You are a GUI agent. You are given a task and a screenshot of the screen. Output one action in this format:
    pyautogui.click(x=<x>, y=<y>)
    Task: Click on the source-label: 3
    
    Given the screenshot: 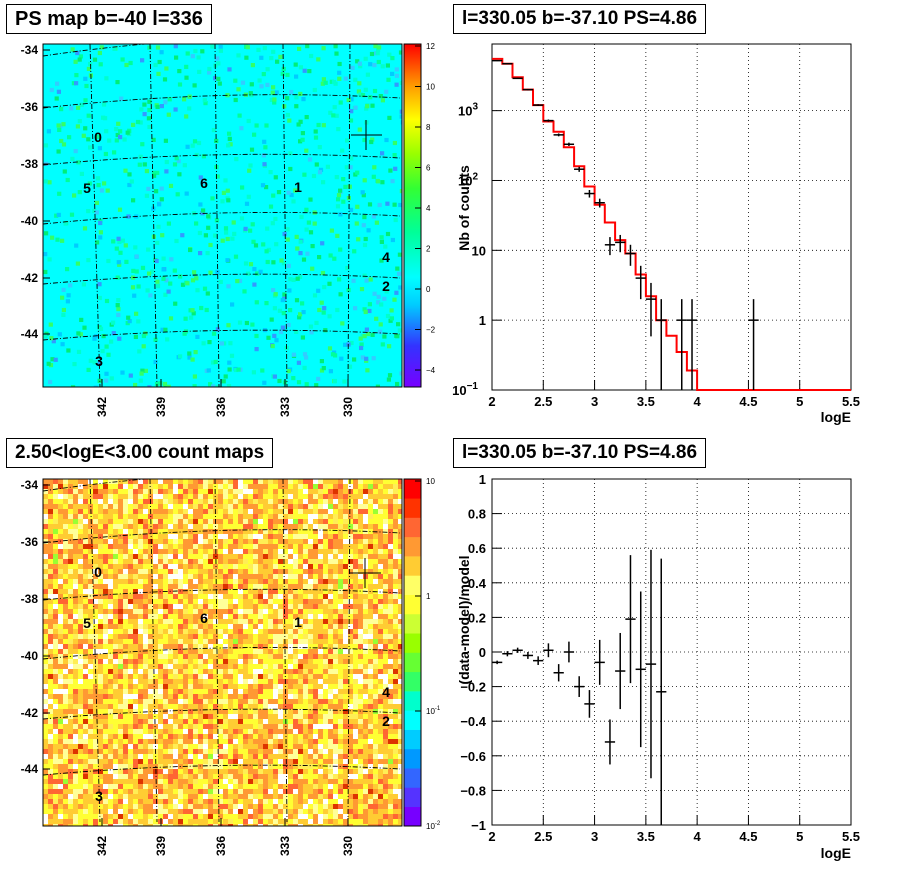 What is the action you would take?
    pyautogui.click(x=99, y=796)
    